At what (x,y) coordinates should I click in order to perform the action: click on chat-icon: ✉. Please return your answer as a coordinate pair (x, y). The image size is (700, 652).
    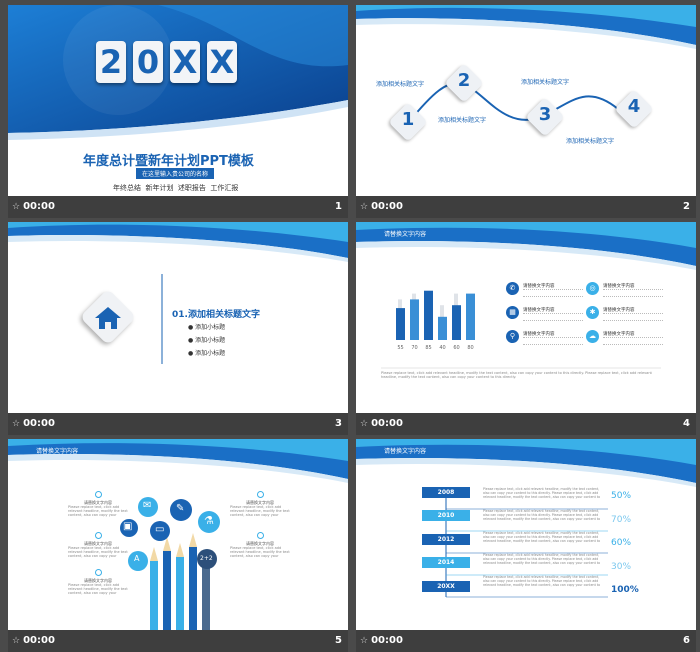
    Looking at the image, I should click on (147, 505).